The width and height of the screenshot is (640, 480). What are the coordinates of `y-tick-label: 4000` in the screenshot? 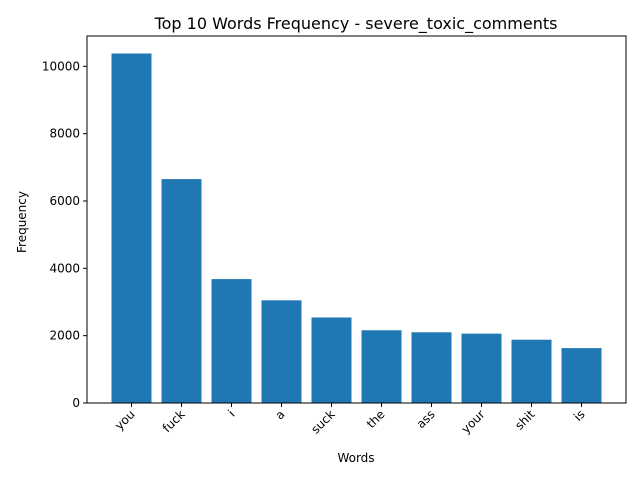 It's located at (64, 268).